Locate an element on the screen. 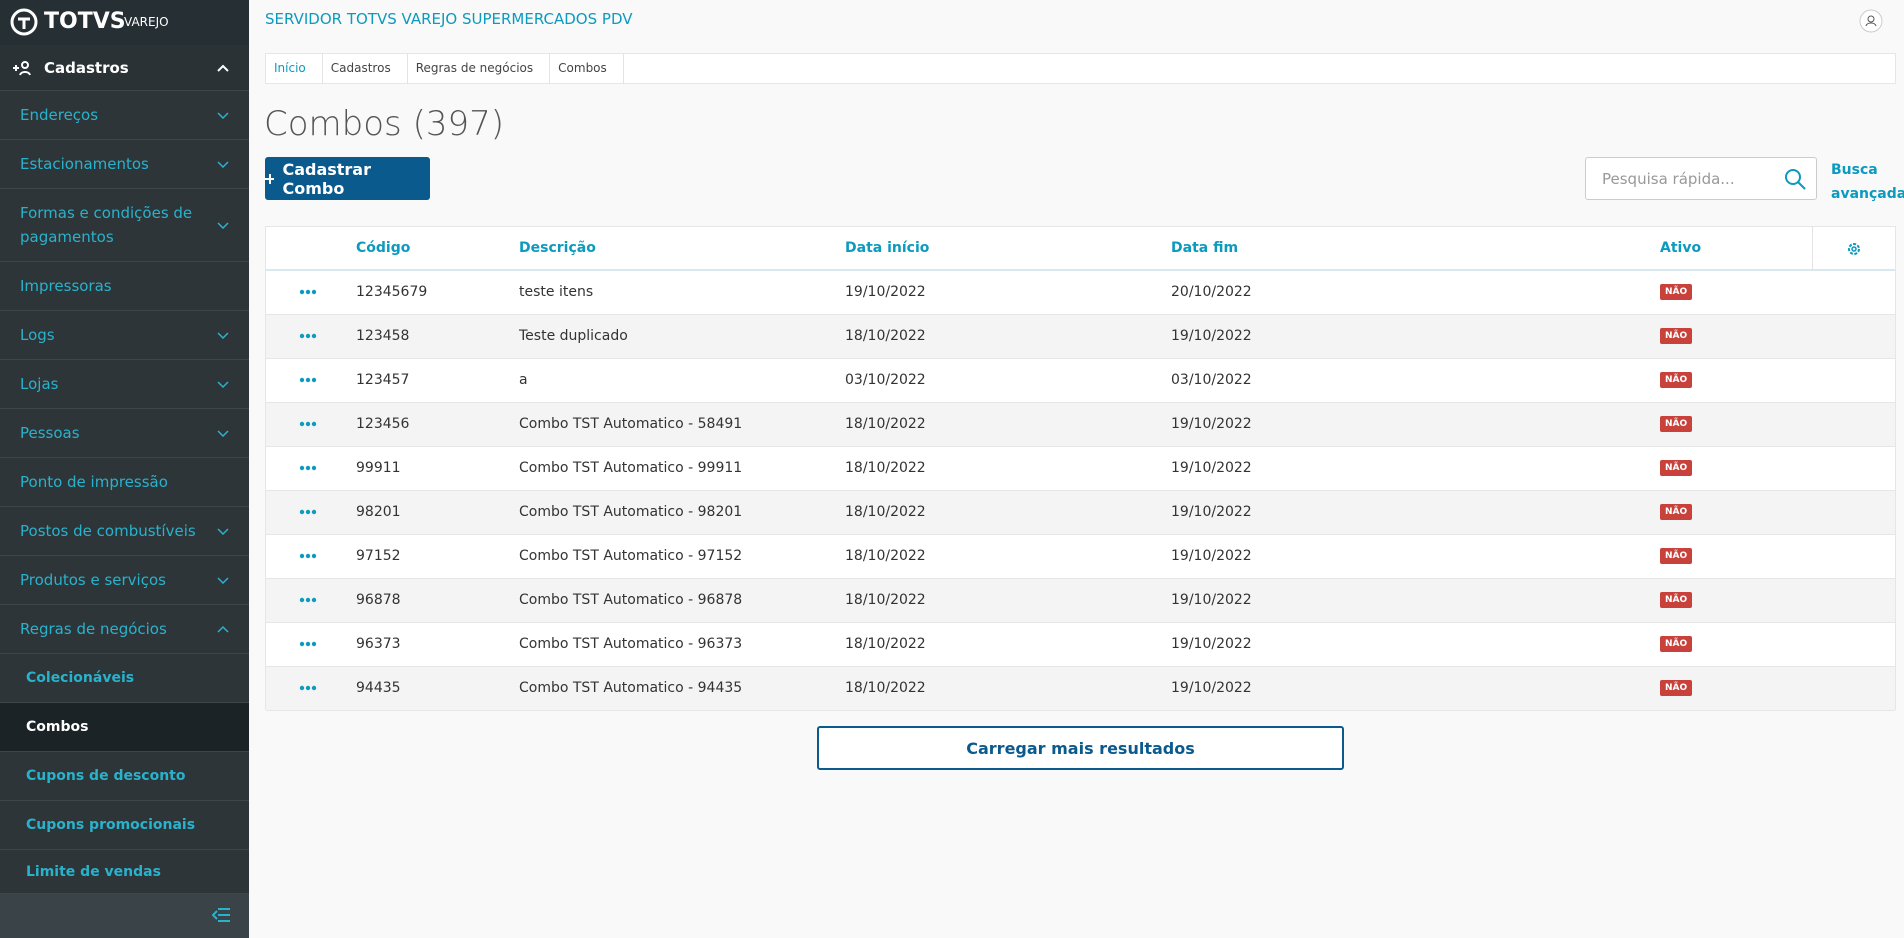  menu-item: Pessoas is located at coordinates (124, 433).